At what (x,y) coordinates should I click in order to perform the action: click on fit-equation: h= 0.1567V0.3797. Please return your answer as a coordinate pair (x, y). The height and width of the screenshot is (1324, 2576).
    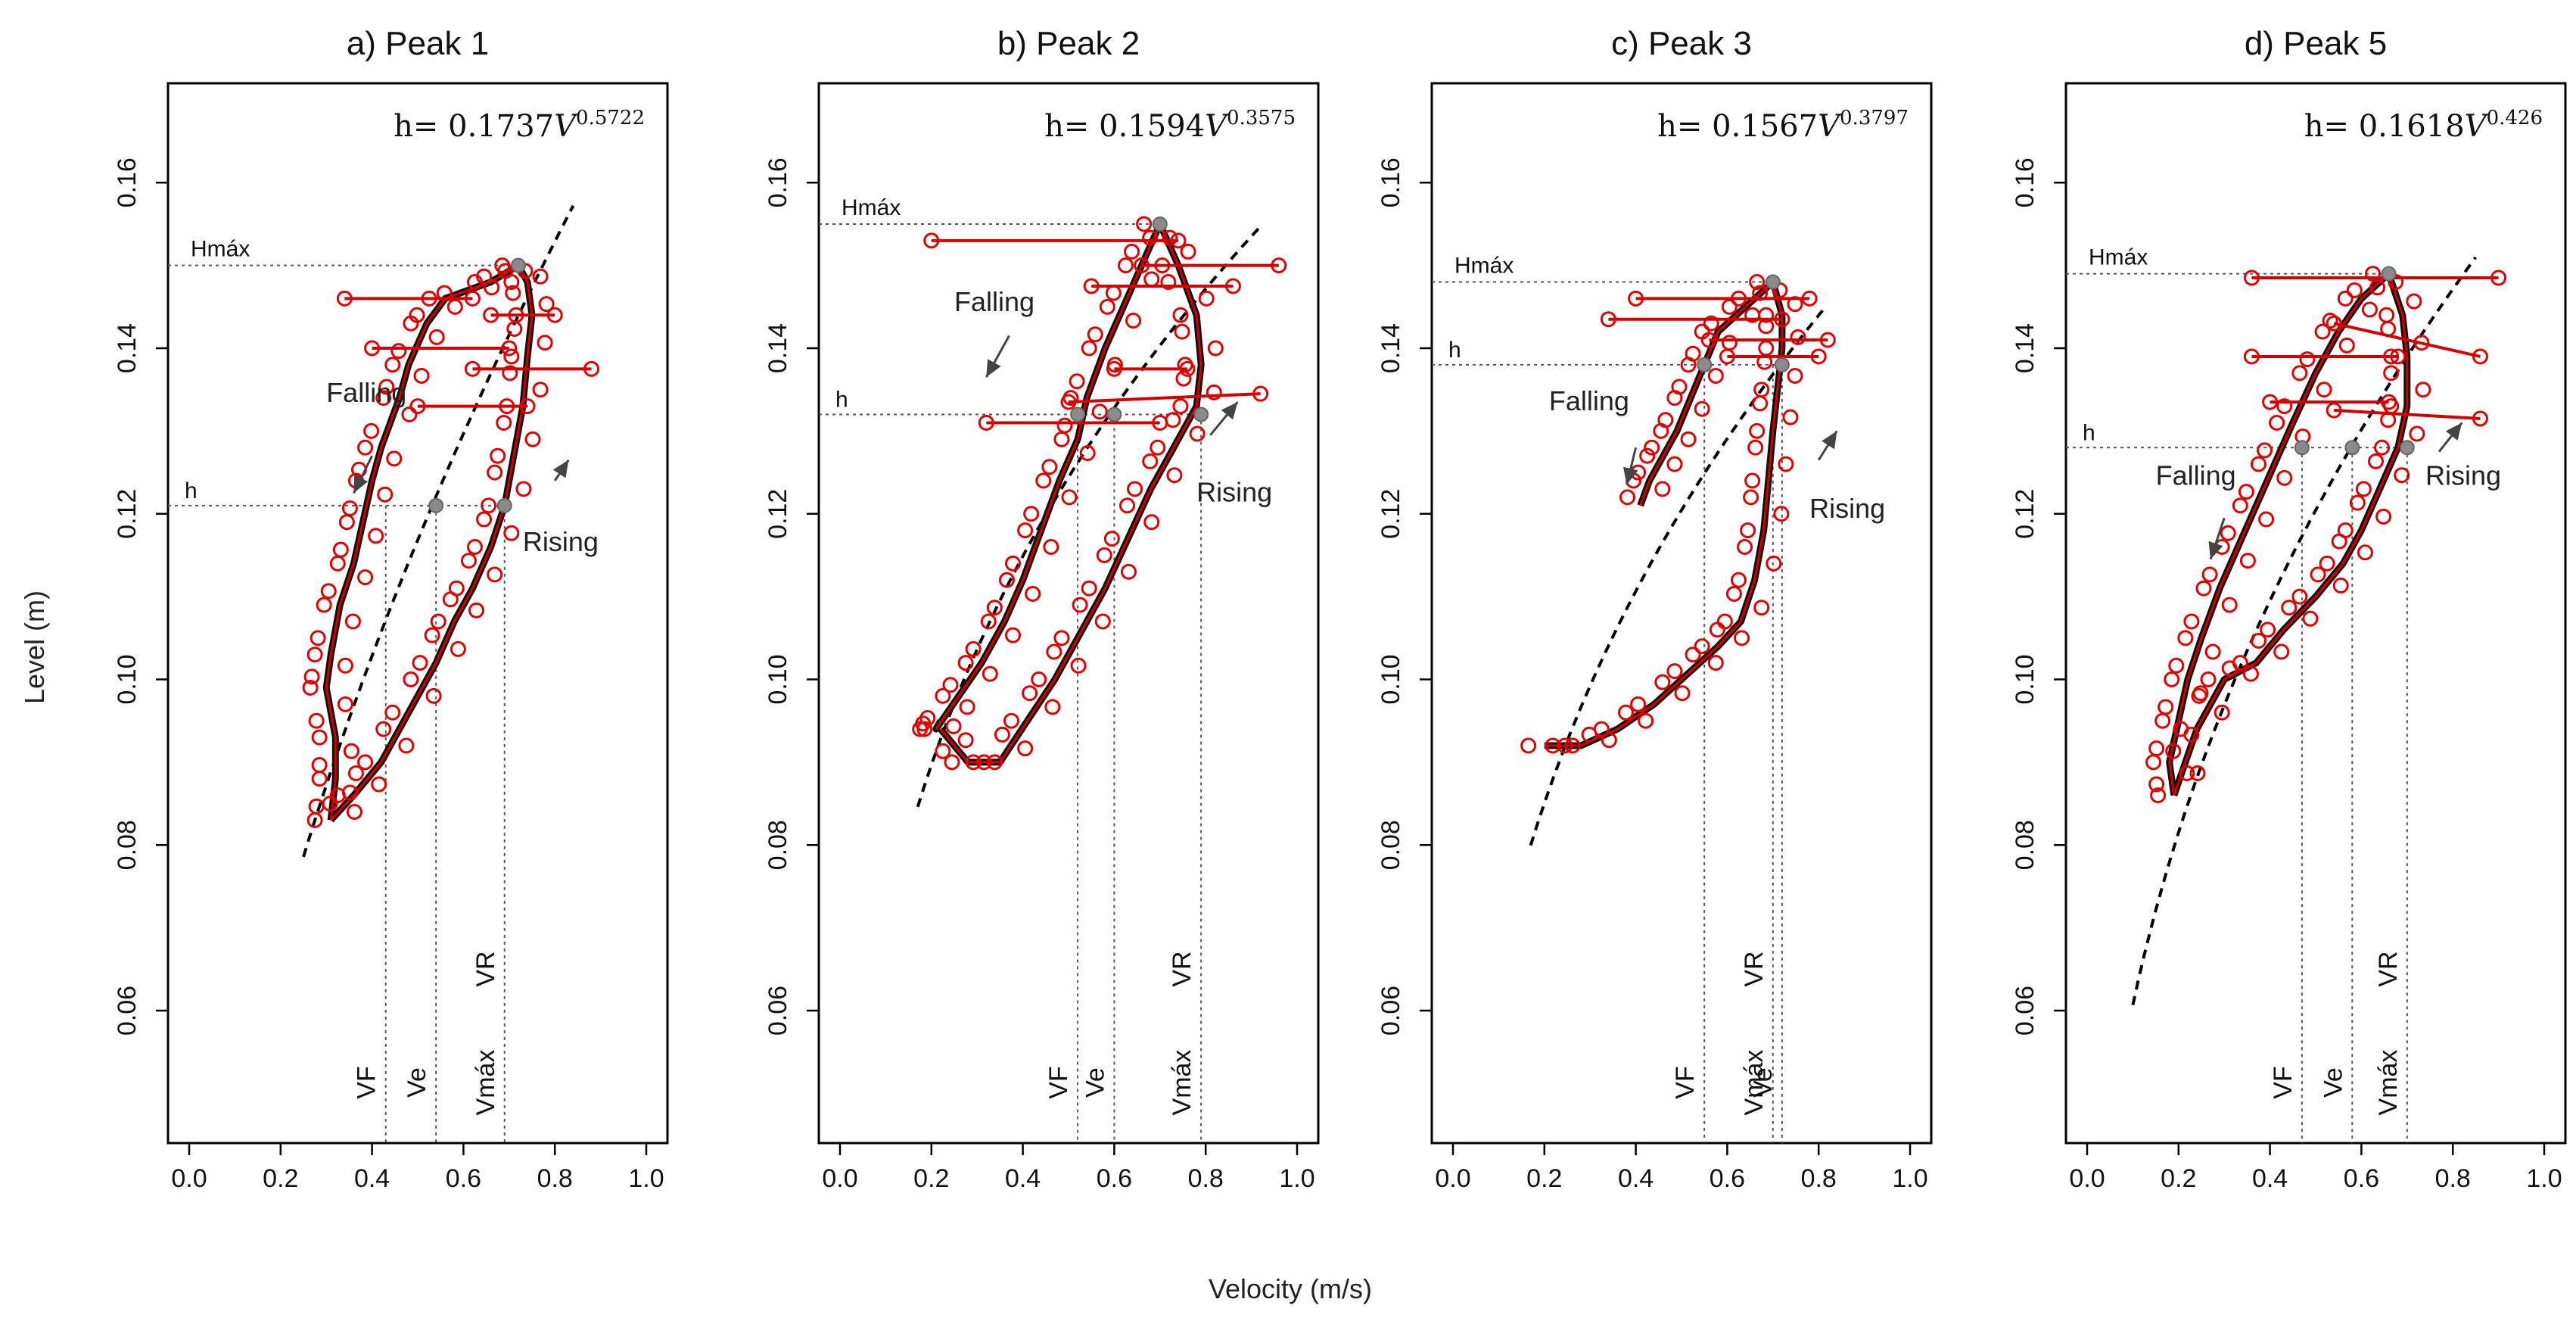
    Looking at the image, I should click on (1783, 125).